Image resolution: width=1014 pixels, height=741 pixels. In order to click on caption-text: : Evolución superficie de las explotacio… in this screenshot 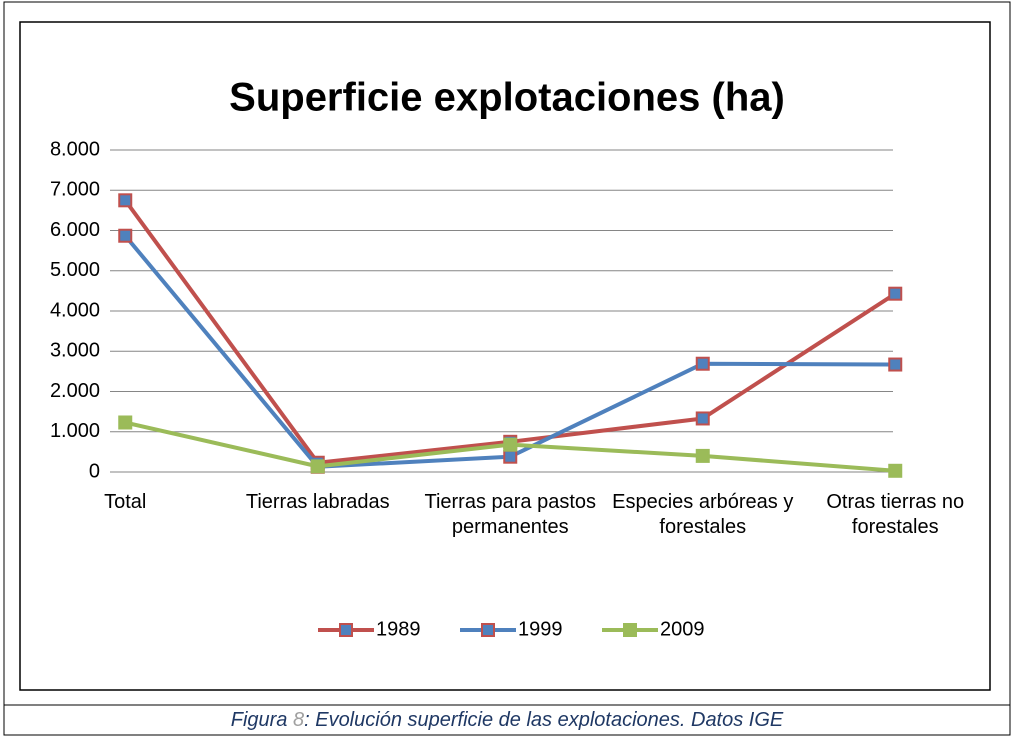, I will do `click(544, 720)`.